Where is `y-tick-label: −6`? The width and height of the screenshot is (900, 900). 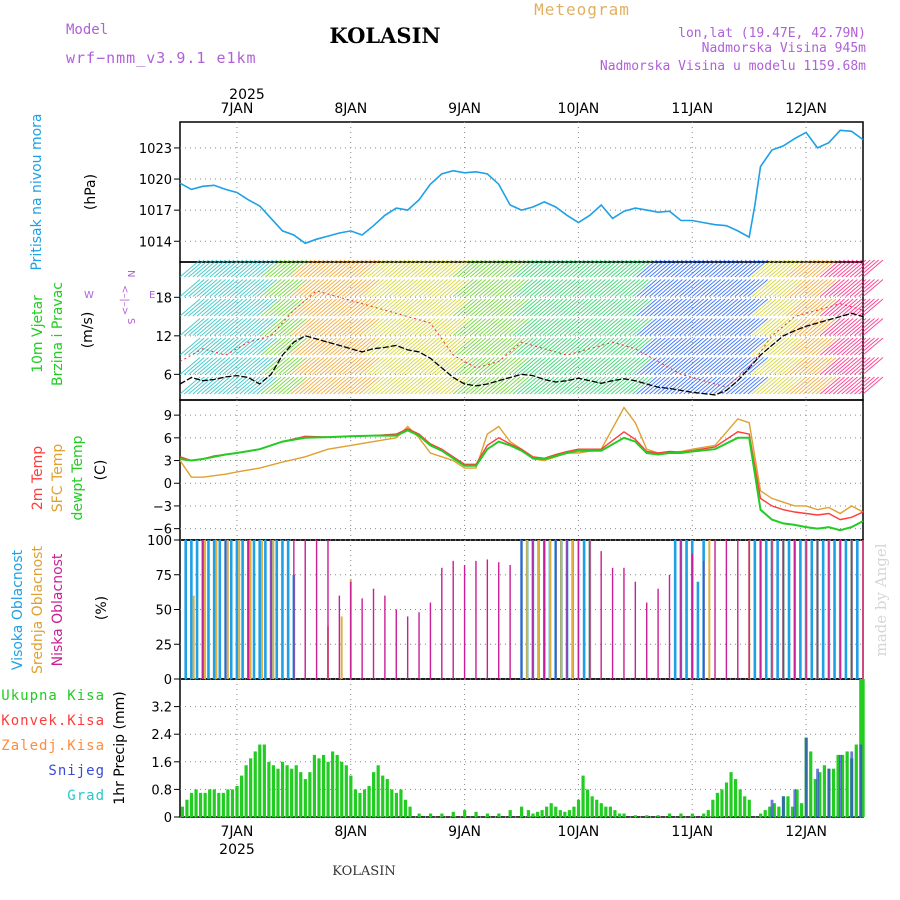
y-tick-label: −6 is located at coordinates (162, 530).